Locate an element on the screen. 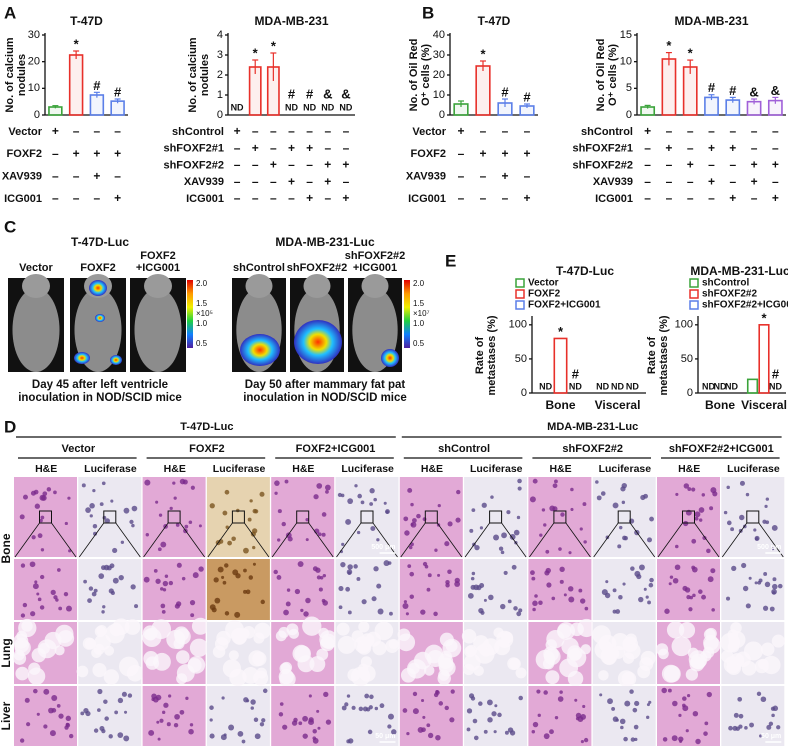 This screenshot has width=788, height=747. y-axis-label: O⁺ cells (%) is located at coordinates (613, 75).